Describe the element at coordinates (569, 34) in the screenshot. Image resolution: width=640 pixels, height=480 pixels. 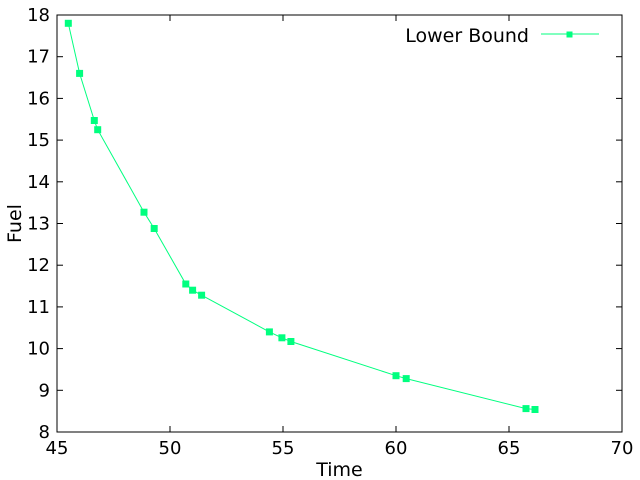
I see `legend-marker` at that location.